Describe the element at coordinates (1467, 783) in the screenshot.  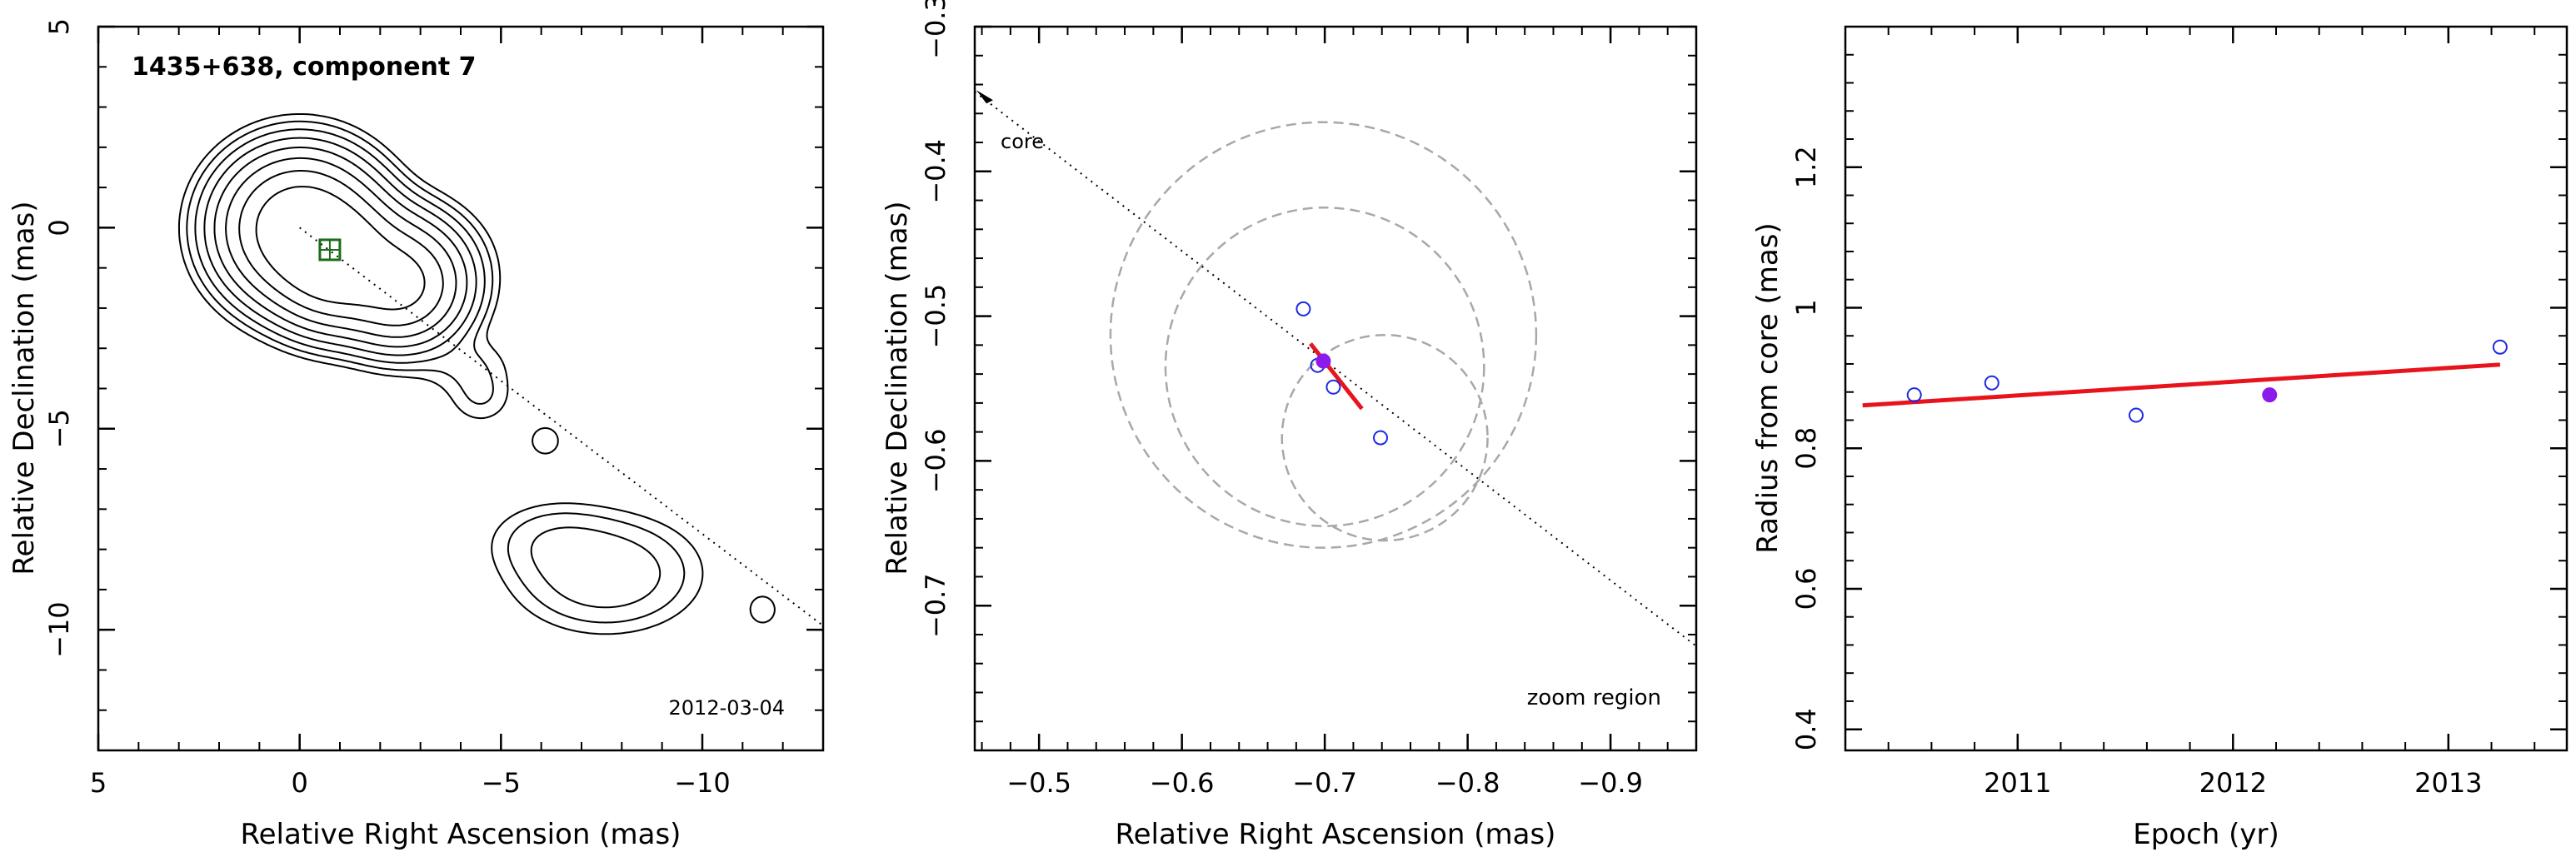
I see `zoom-xtick-label: −0.8` at that location.